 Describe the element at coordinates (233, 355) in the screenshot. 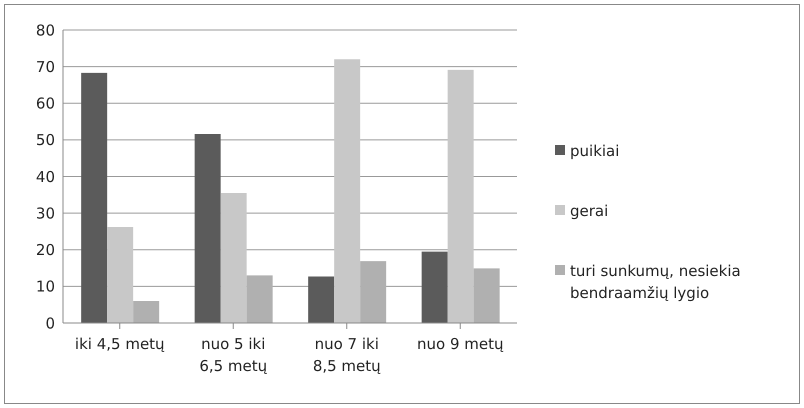

I see `x-tick-label: nuo 5 iki 6,5 metų` at that location.